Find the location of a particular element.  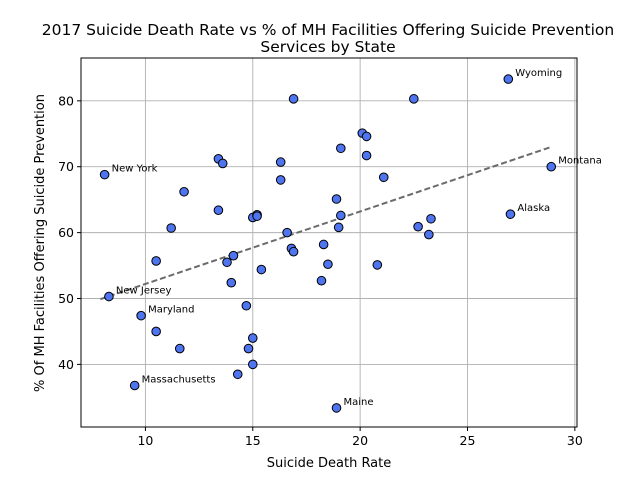

y-tick-label: 60 is located at coordinates (66, 232).